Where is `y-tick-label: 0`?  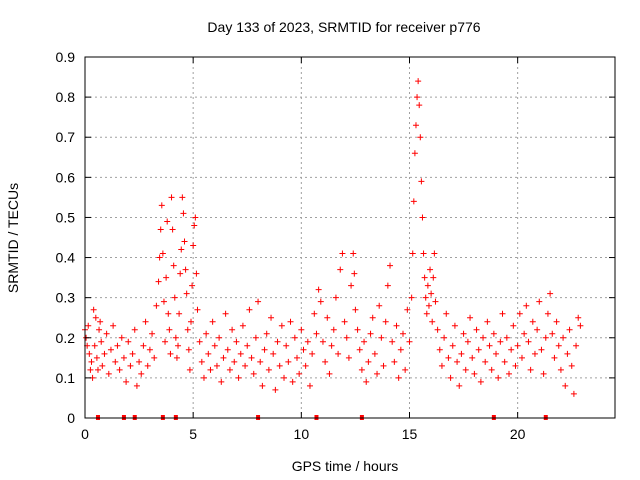 y-tick-label: 0 is located at coordinates (71, 418).